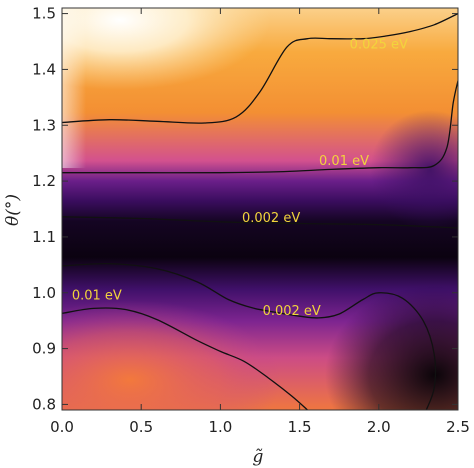 This screenshot has height=468, width=474. What do you see at coordinates (292, 311) in the screenshot?
I see `contour-label-3: 0.002 eV` at bounding box center [292, 311].